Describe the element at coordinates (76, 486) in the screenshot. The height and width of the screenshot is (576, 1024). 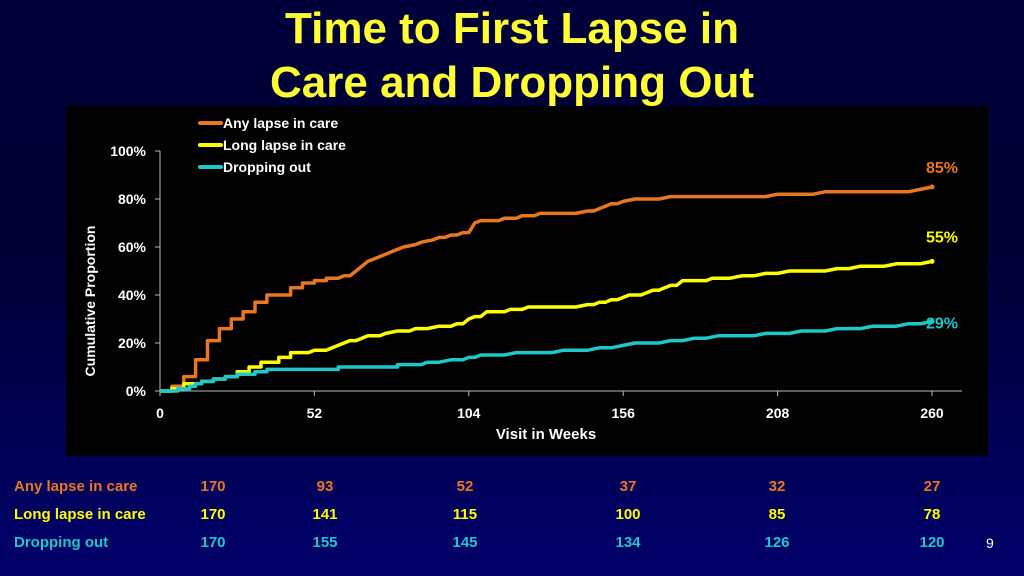
I see `risk-table-row-label: Any lapse in care` at that location.